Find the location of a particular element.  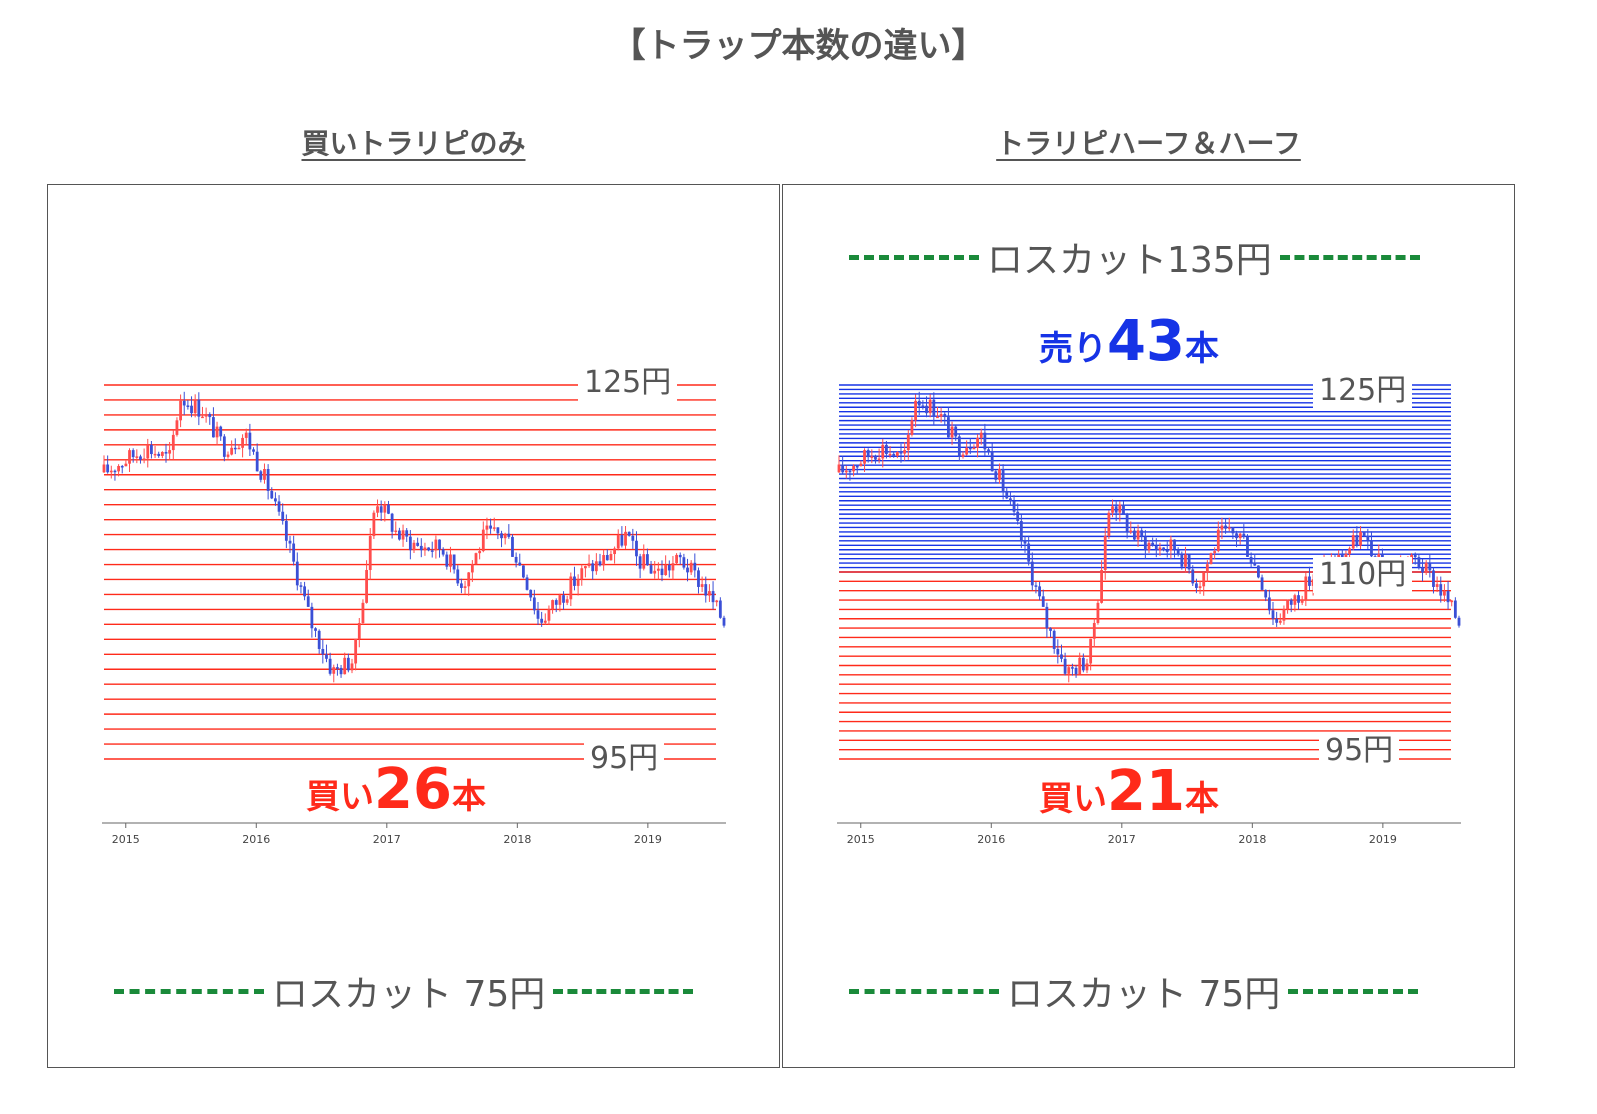

left-label-95: 95円 is located at coordinates (624, 759).